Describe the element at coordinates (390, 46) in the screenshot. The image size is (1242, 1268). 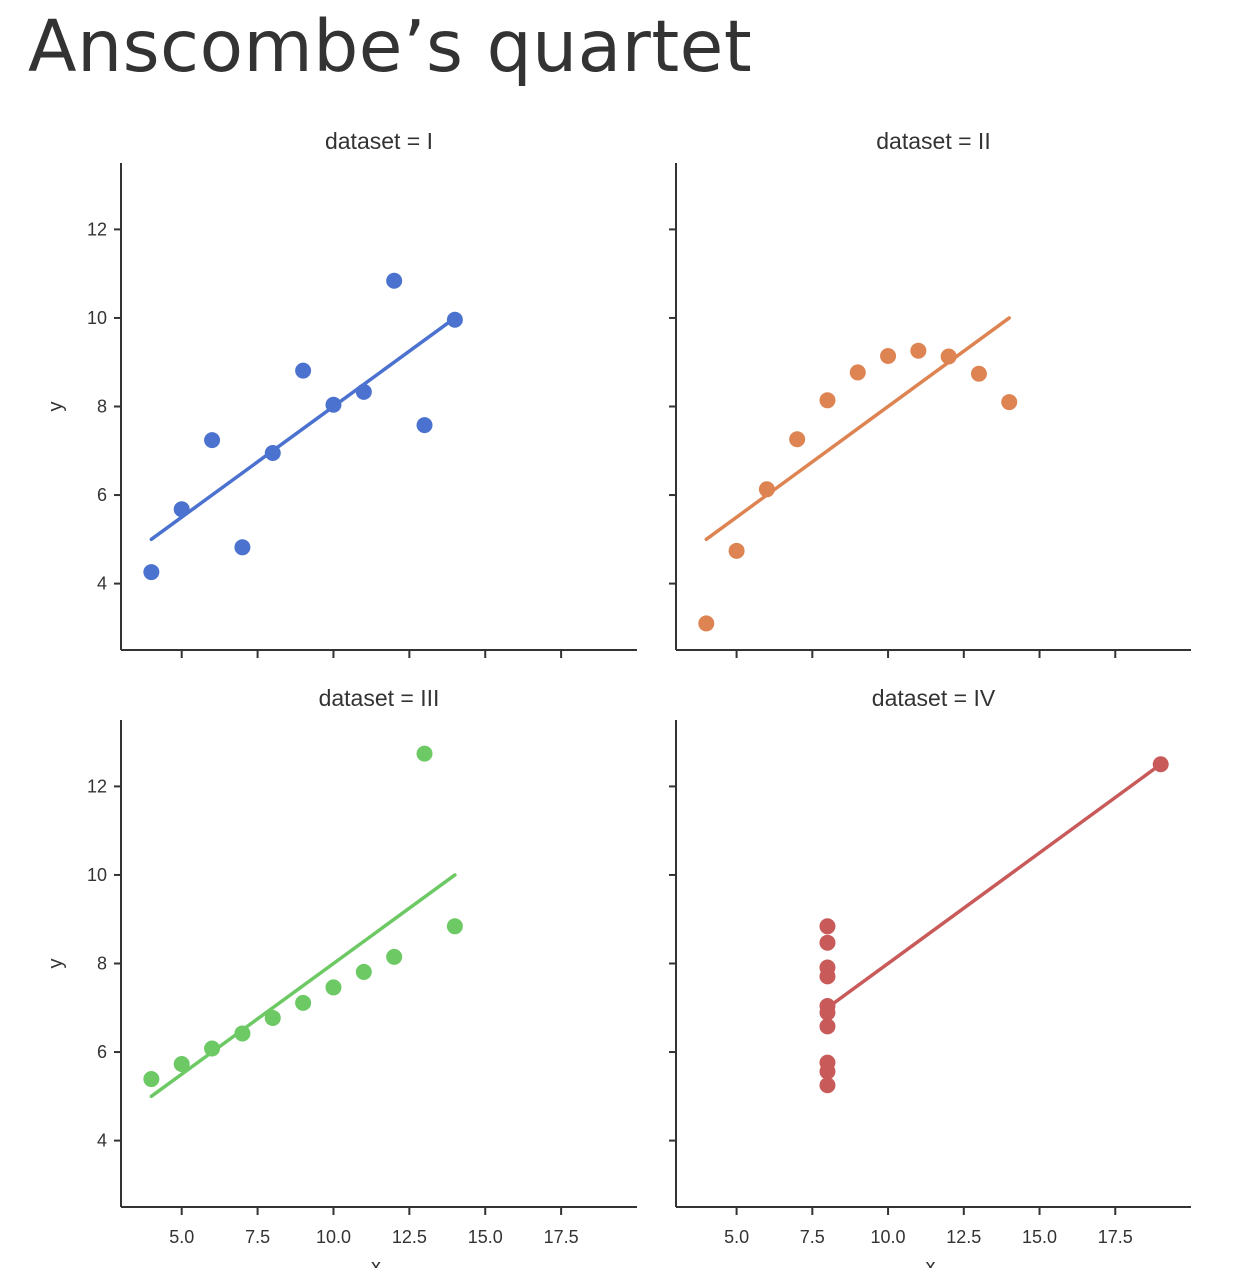
I see `page-title: Anscombe’s quartet` at that location.